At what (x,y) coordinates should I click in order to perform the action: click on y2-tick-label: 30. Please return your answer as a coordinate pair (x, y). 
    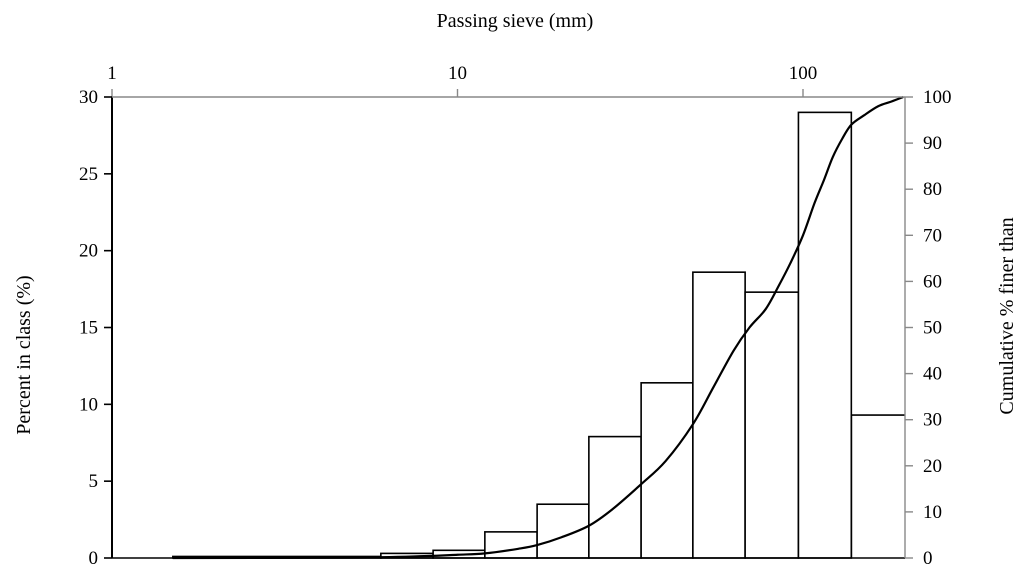
    Looking at the image, I should click on (932, 420).